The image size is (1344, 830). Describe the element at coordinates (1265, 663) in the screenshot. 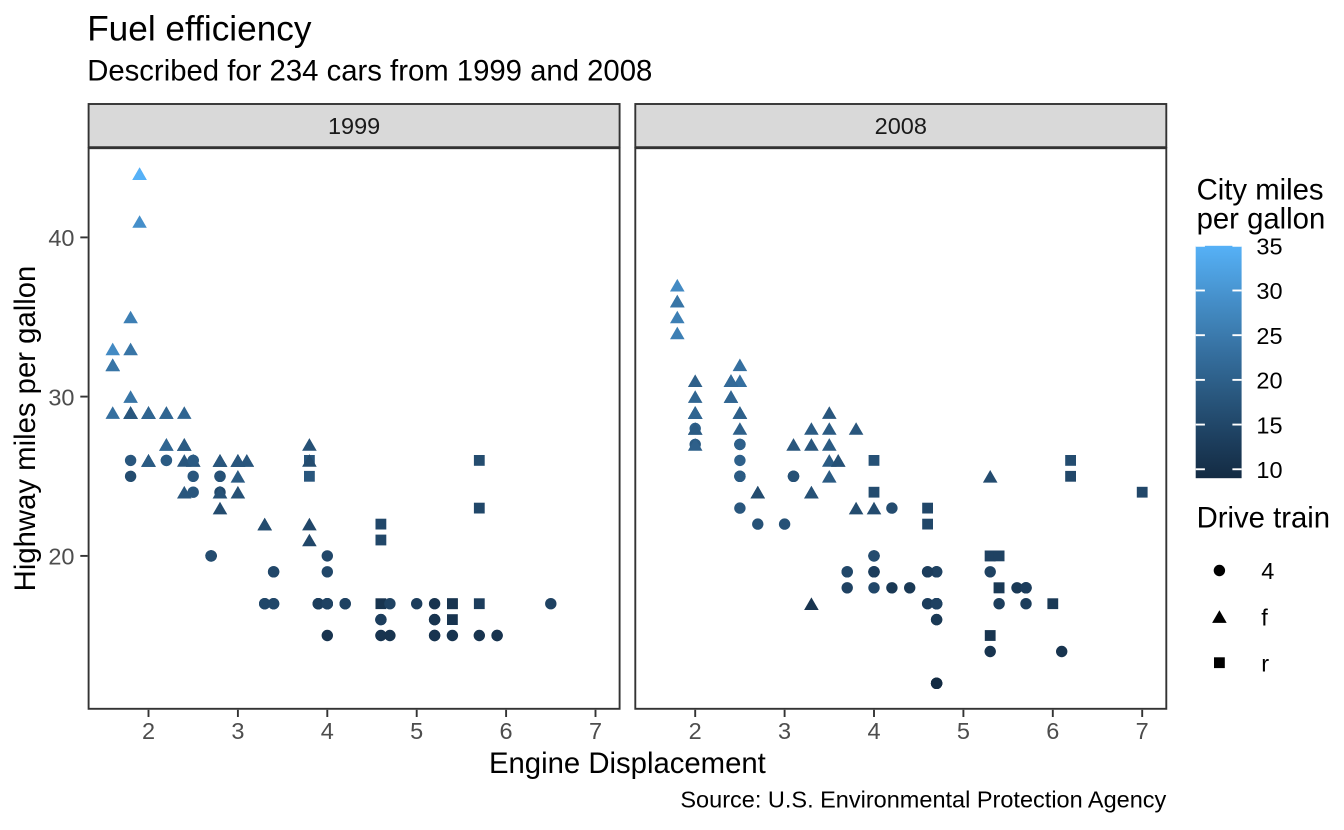

I see `svg-text: r` at that location.